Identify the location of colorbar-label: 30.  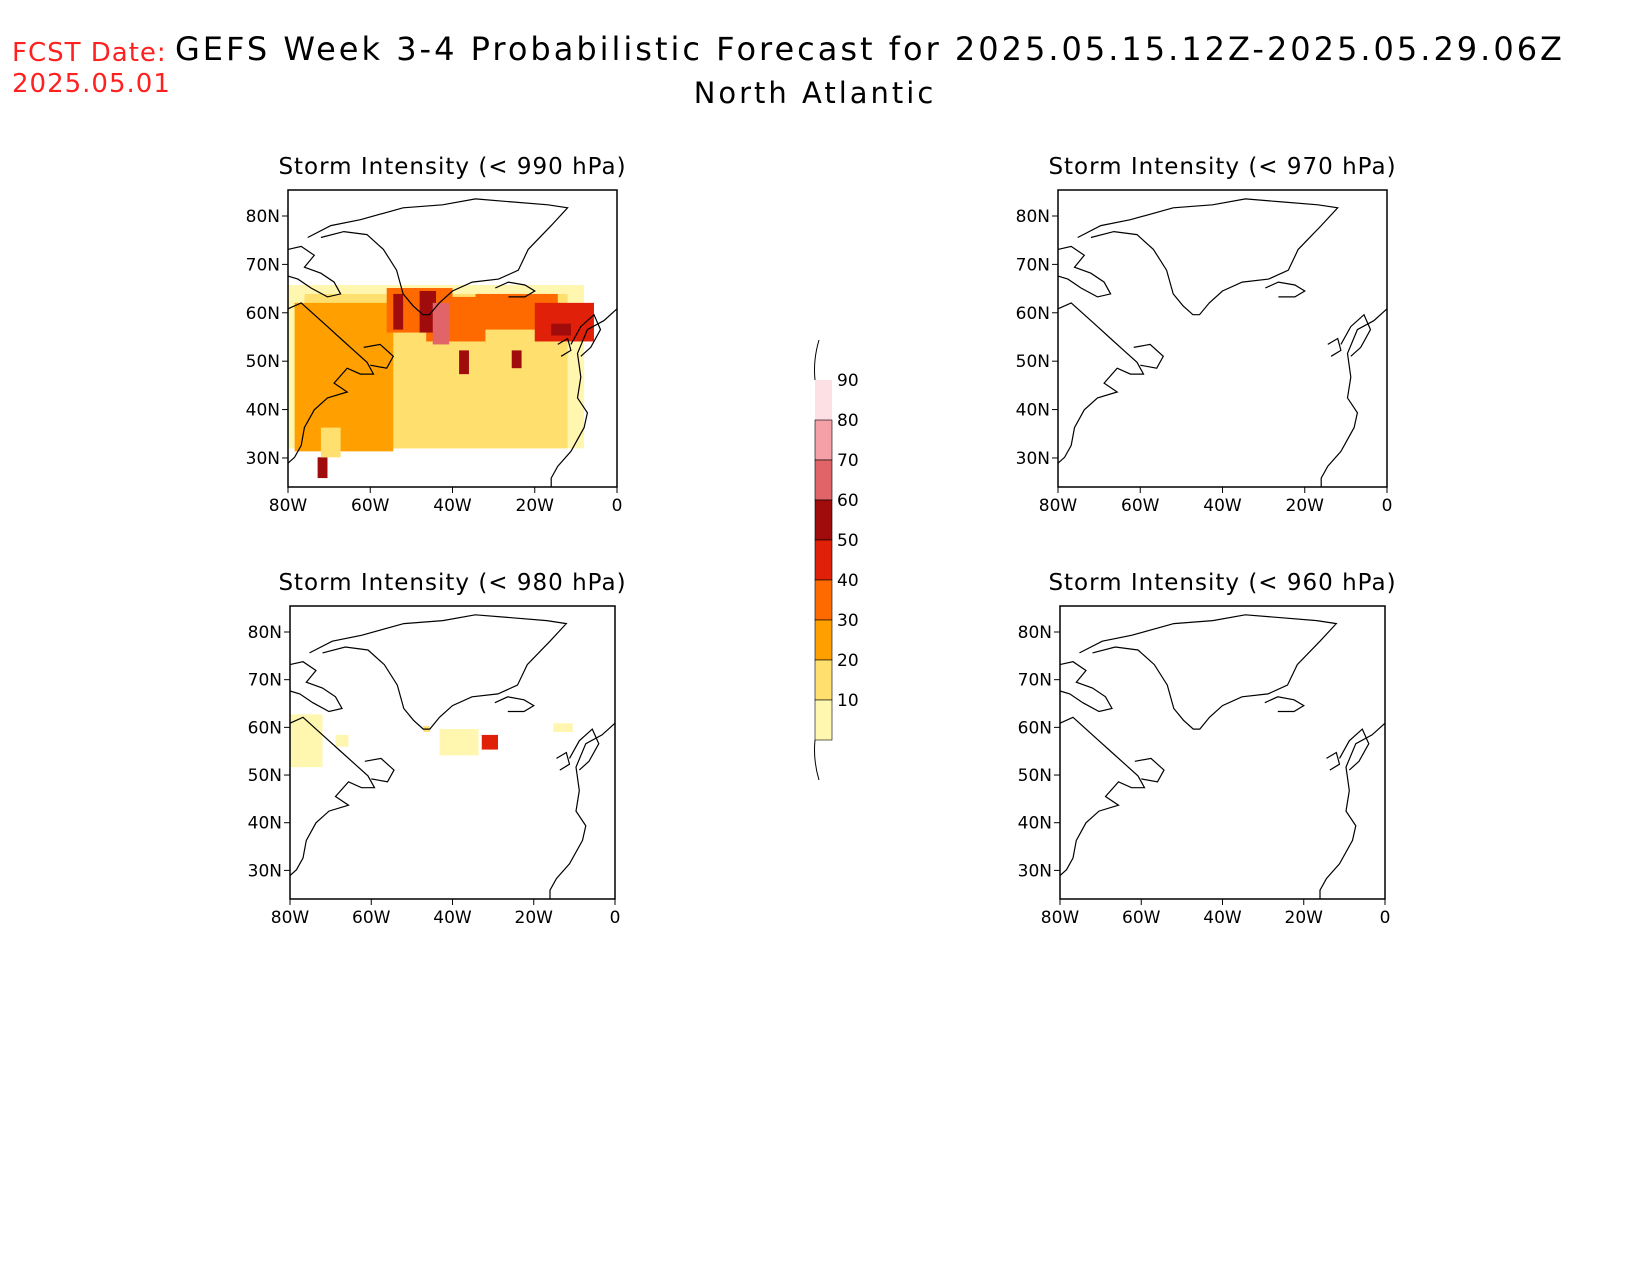
(848, 621).